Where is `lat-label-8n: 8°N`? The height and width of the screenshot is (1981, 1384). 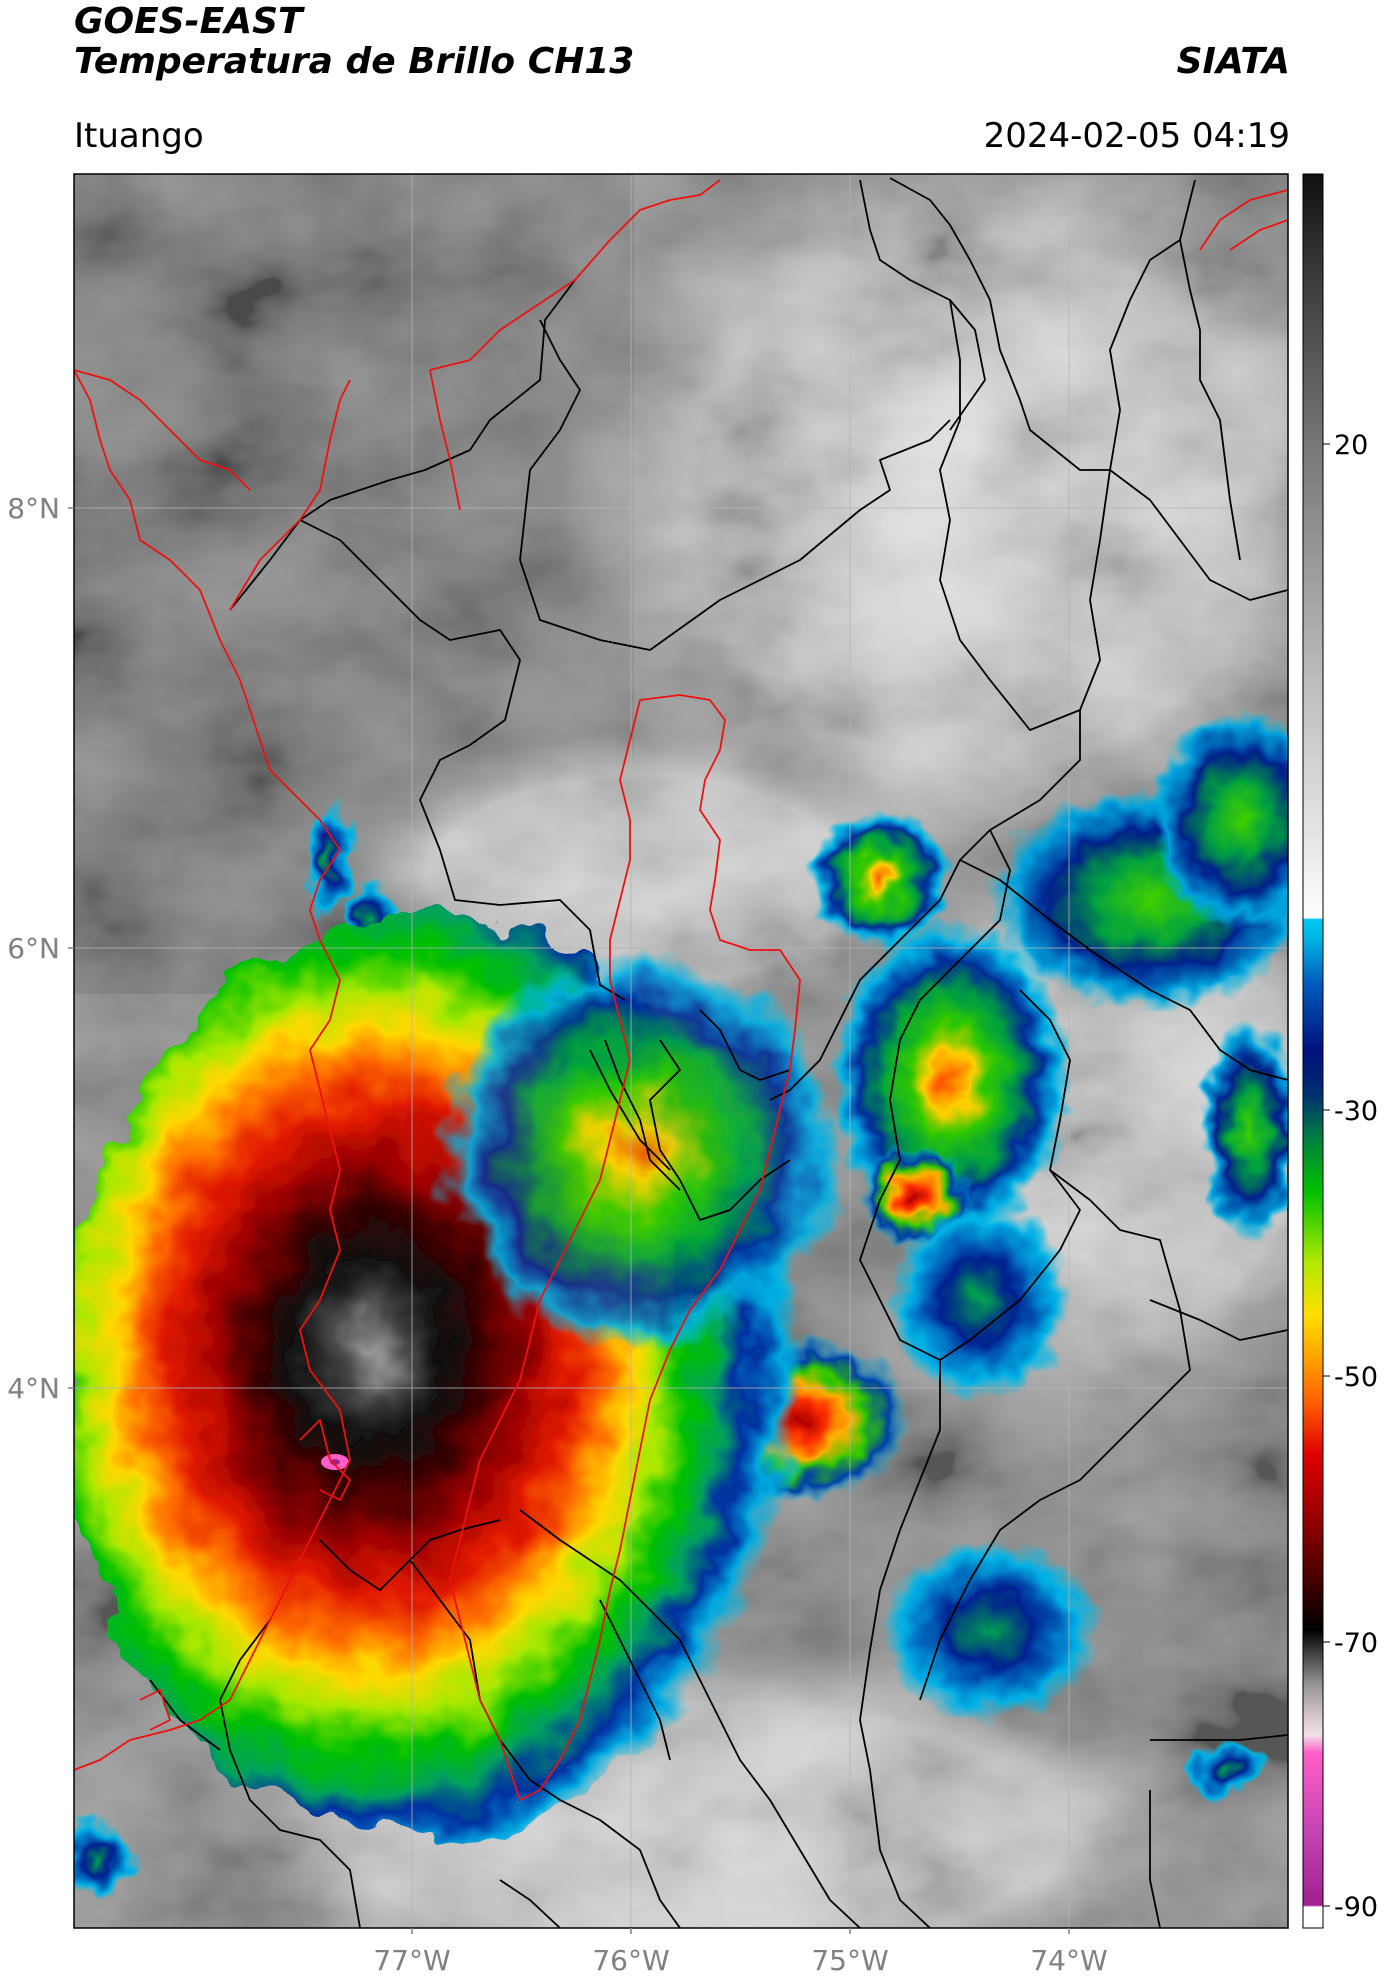 lat-label-8n: 8°N is located at coordinates (33, 508).